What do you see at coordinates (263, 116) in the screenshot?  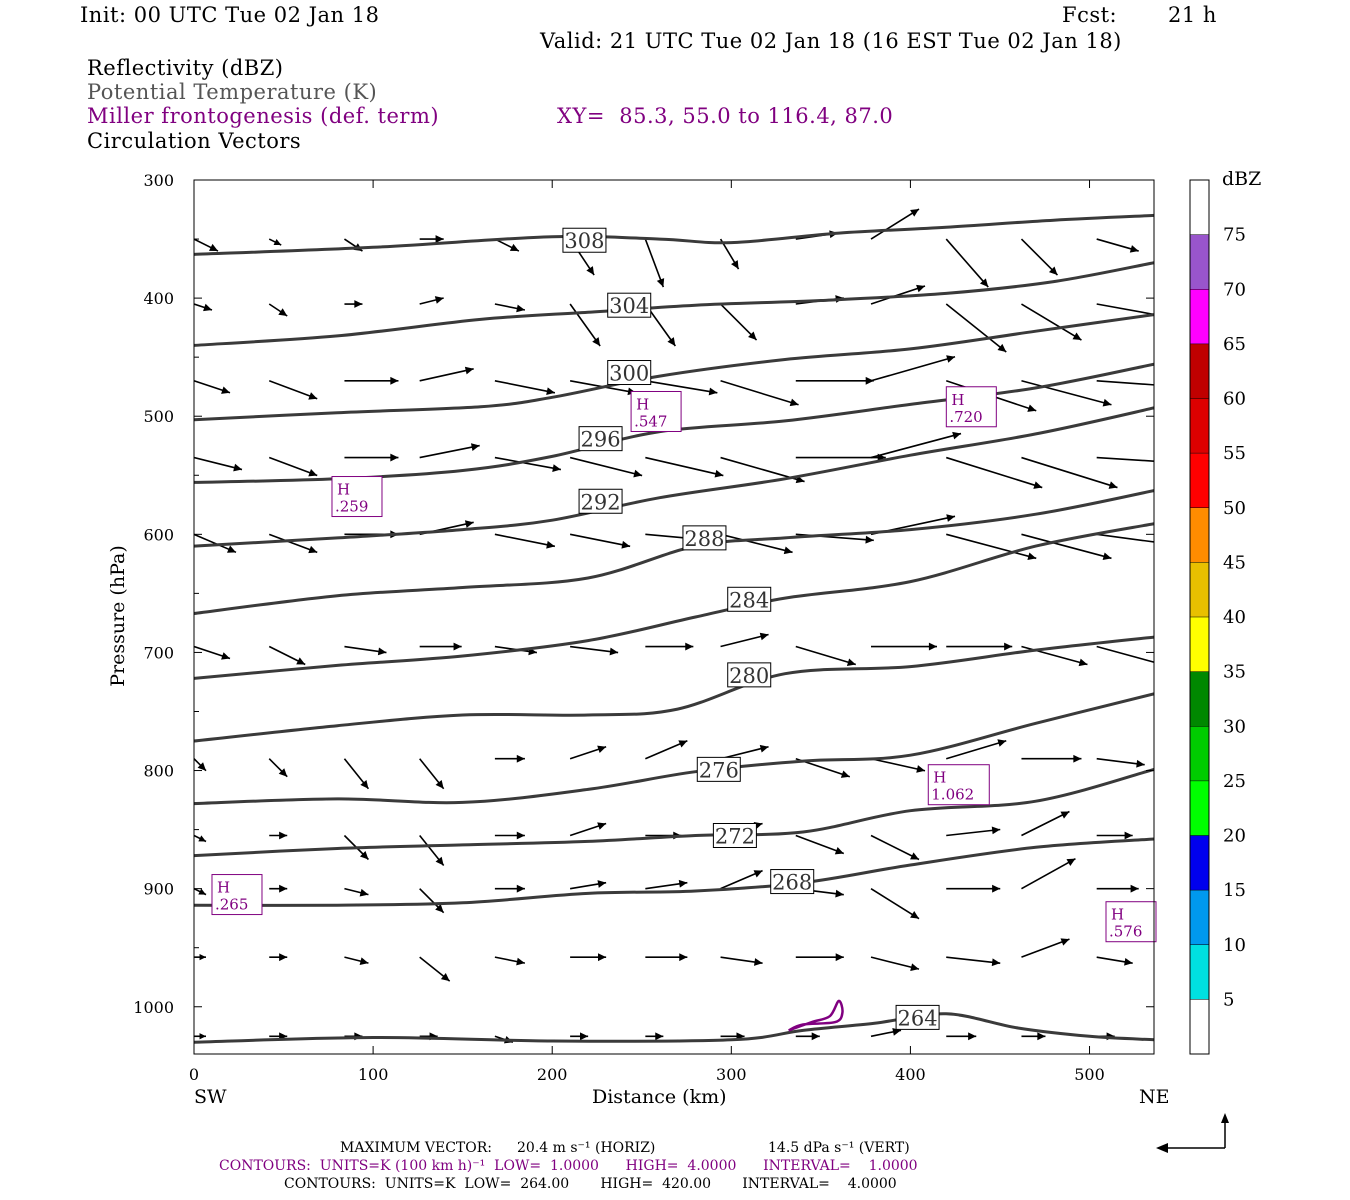 I see `legend-frontogenesis: Miller frontogenesis (def. term)` at bounding box center [263, 116].